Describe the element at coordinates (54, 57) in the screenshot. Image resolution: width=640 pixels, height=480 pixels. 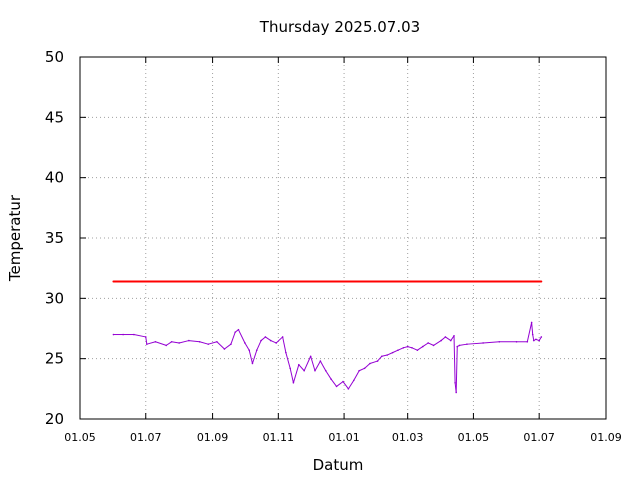
I see `y-tick-label: 50` at that location.